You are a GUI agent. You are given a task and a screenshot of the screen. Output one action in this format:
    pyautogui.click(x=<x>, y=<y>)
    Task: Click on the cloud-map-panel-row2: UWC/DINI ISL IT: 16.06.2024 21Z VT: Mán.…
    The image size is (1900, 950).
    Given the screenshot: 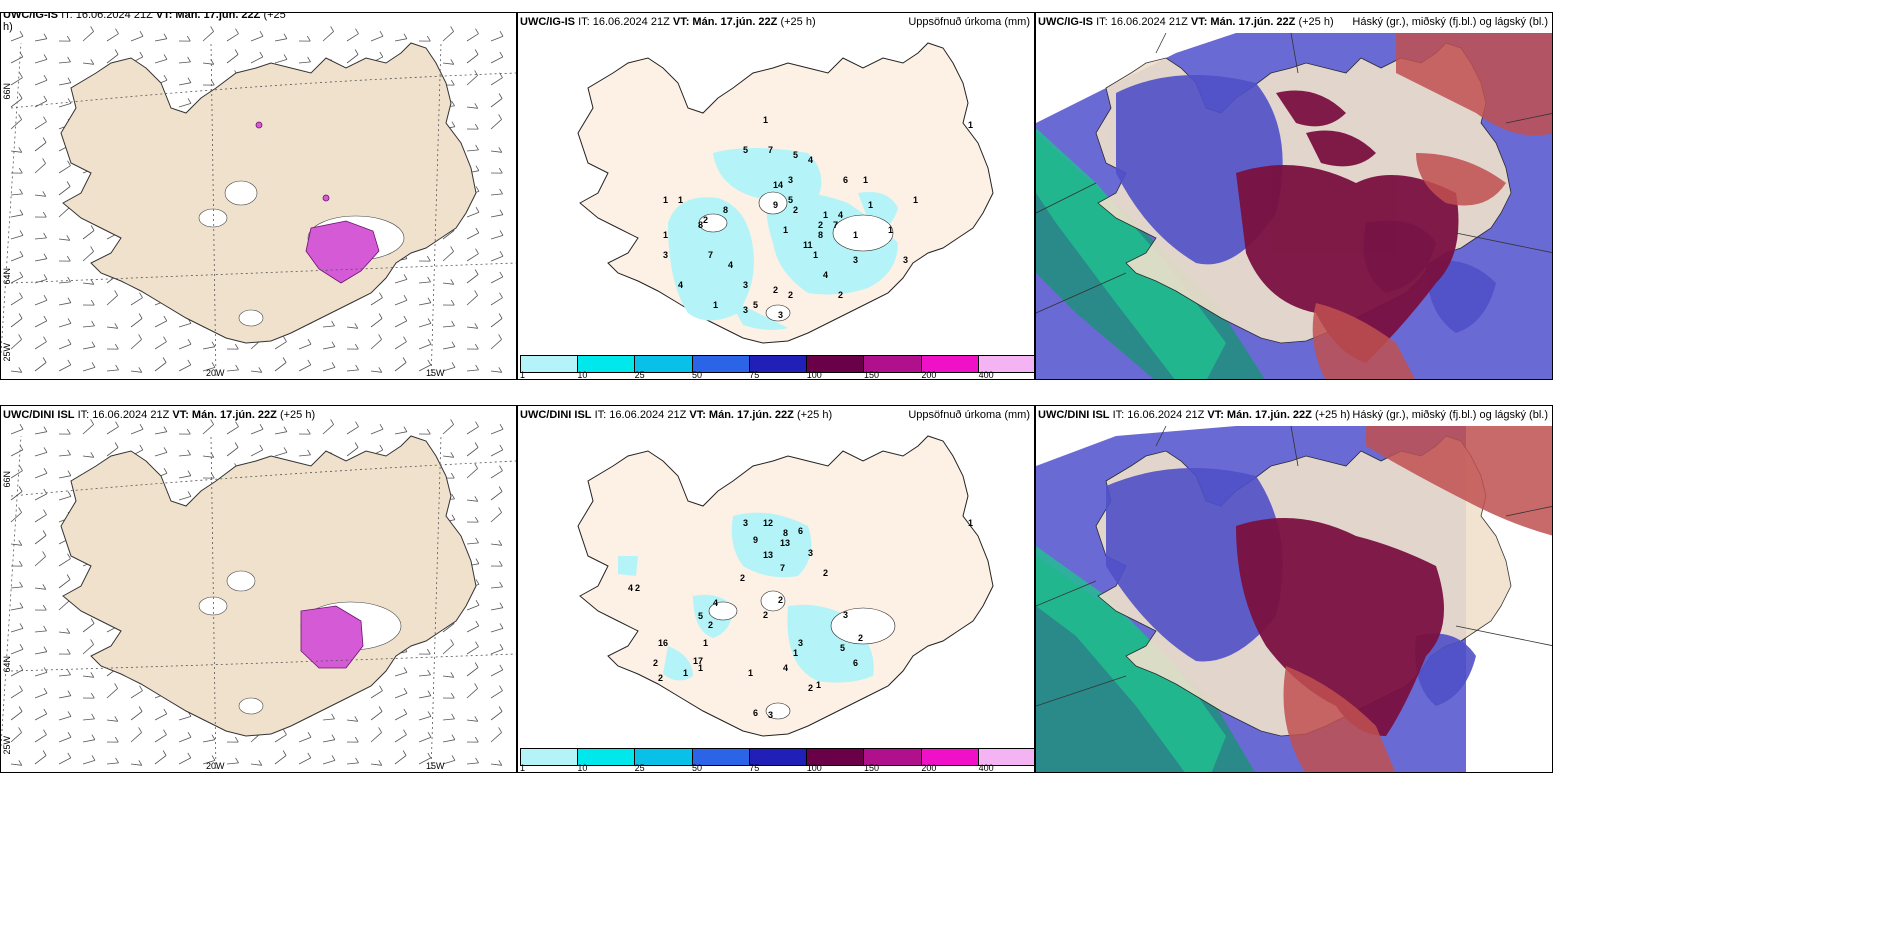 What is the action you would take?
    pyautogui.click(x=1294, y=589)
    